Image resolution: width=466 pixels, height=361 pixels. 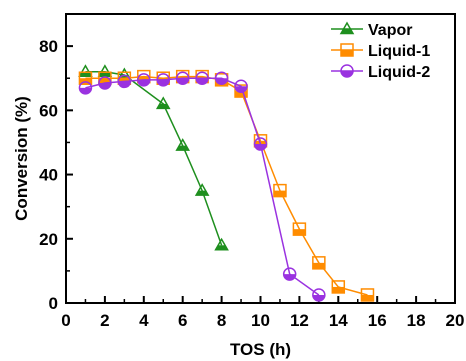 What do you see at coordinates (399, 72) in the screenshot?
I see `legend-label: Liquid-2` at bounding box center [399, 72].